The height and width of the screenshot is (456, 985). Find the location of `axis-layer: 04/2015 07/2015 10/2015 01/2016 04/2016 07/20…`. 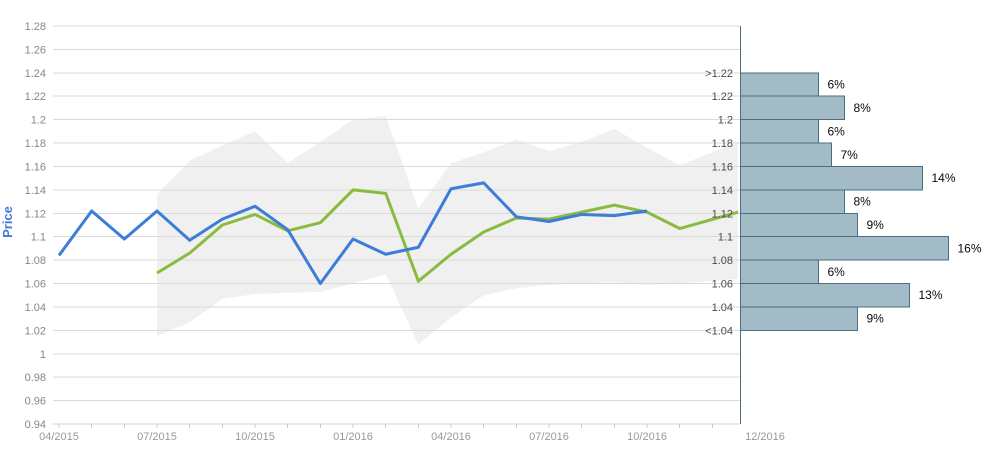

axis-layer: 04/2015 07/2015 10/2015 01/2016 04/2016 07/20… is located at coordinates (412, 433).